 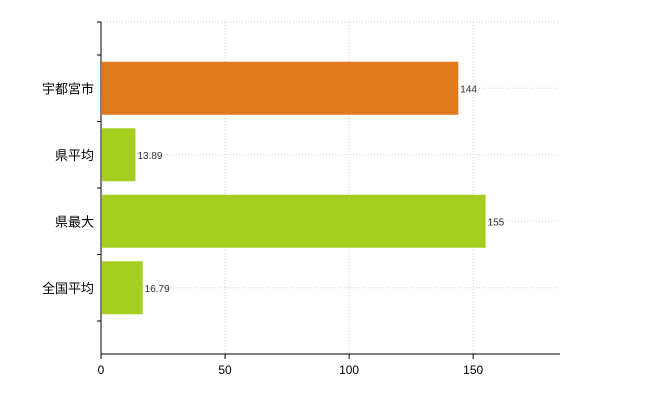 What do you see at coordinates (225, 370) in the screenshot?
I see `x-tick-label: 50` at bounding box center [225, 370].